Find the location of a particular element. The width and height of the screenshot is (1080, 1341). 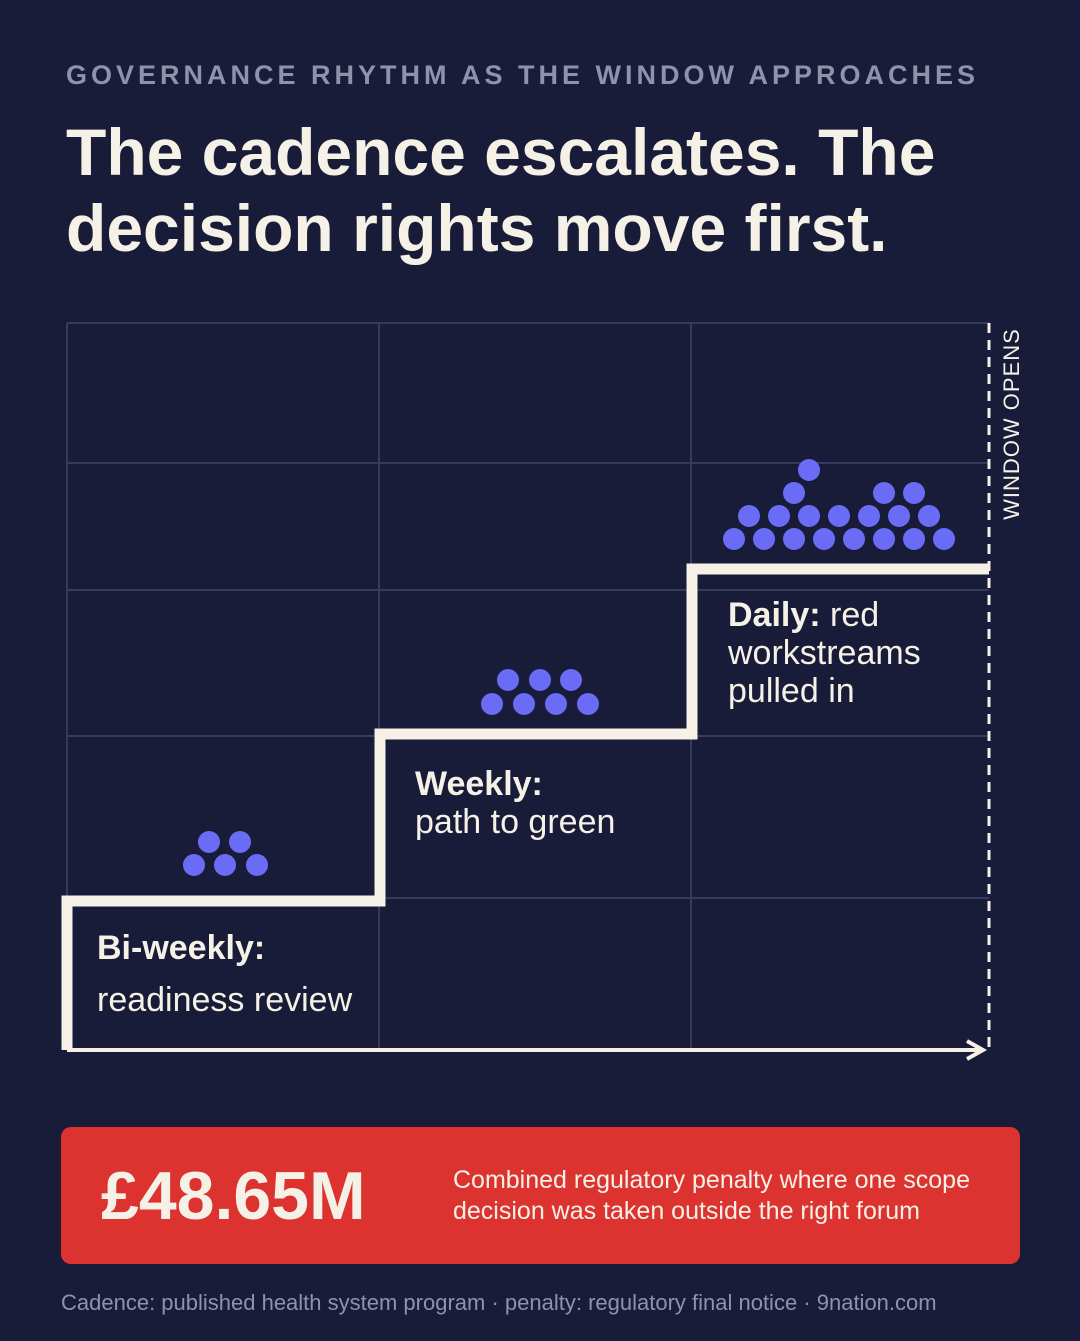

cadence-dots-biweekly is located at coordinates (225, 853).